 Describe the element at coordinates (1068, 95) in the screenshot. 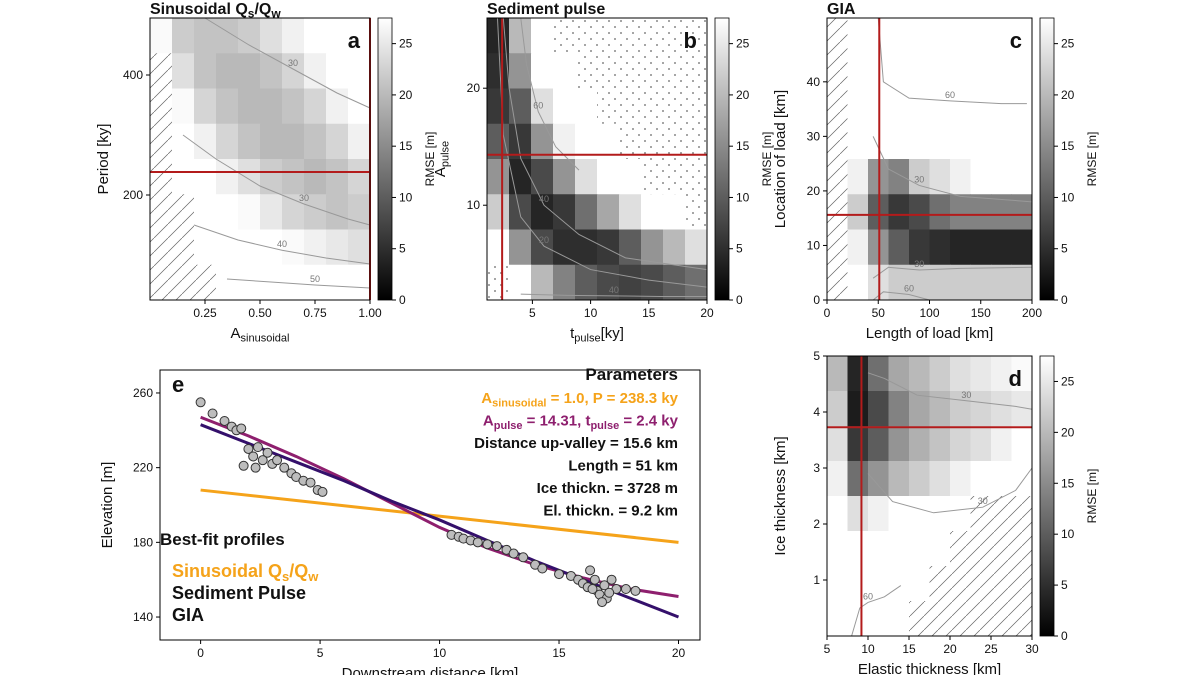

I see `colorbar-tick-label: 20` at that location.